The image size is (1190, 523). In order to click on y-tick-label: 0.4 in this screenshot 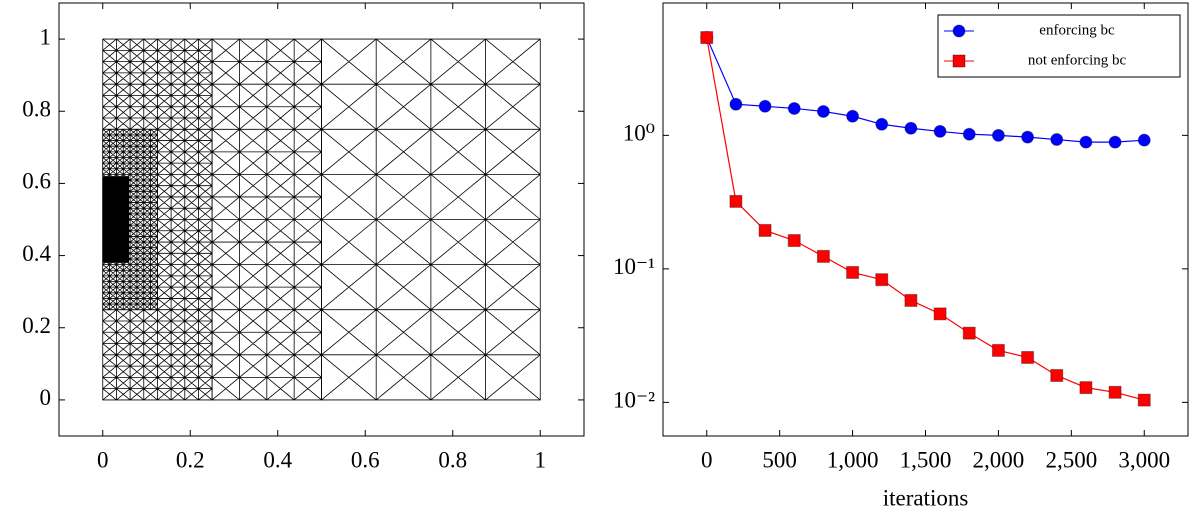, I will do `click(36, 253)`.